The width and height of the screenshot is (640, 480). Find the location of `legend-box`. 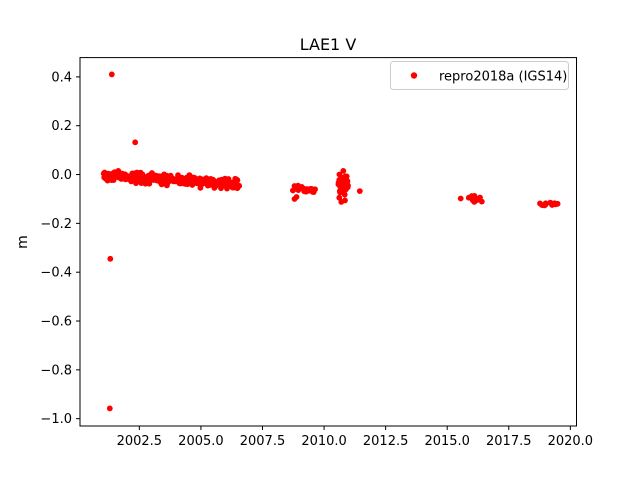

legend-box is located at coordinates (479, 75).